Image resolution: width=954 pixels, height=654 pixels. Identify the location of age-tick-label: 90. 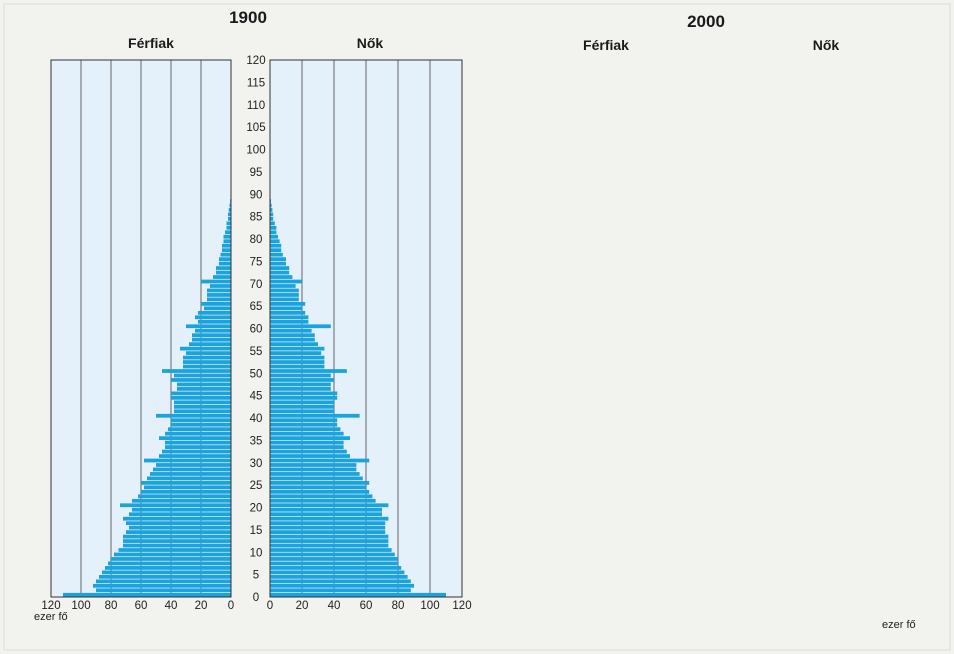
(256, 195).